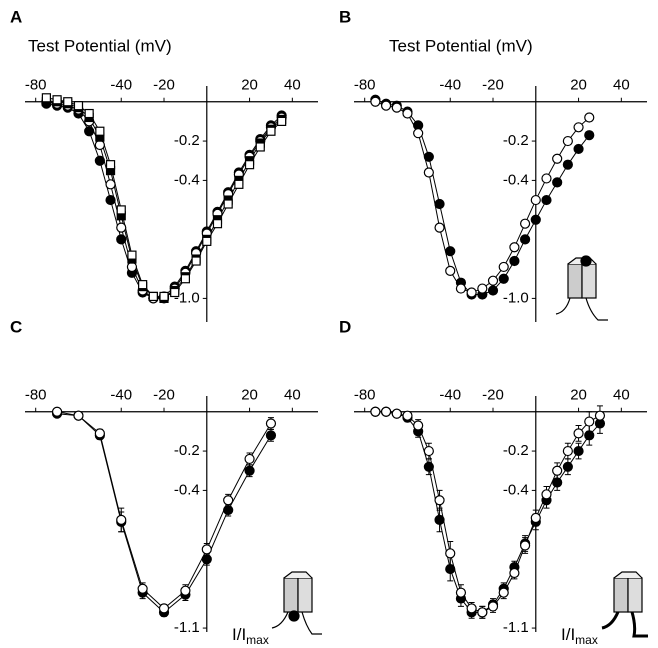 The width and height of the screenshot is (658, 648). I want to click on x-tick-label: -20, so click(493, 85).